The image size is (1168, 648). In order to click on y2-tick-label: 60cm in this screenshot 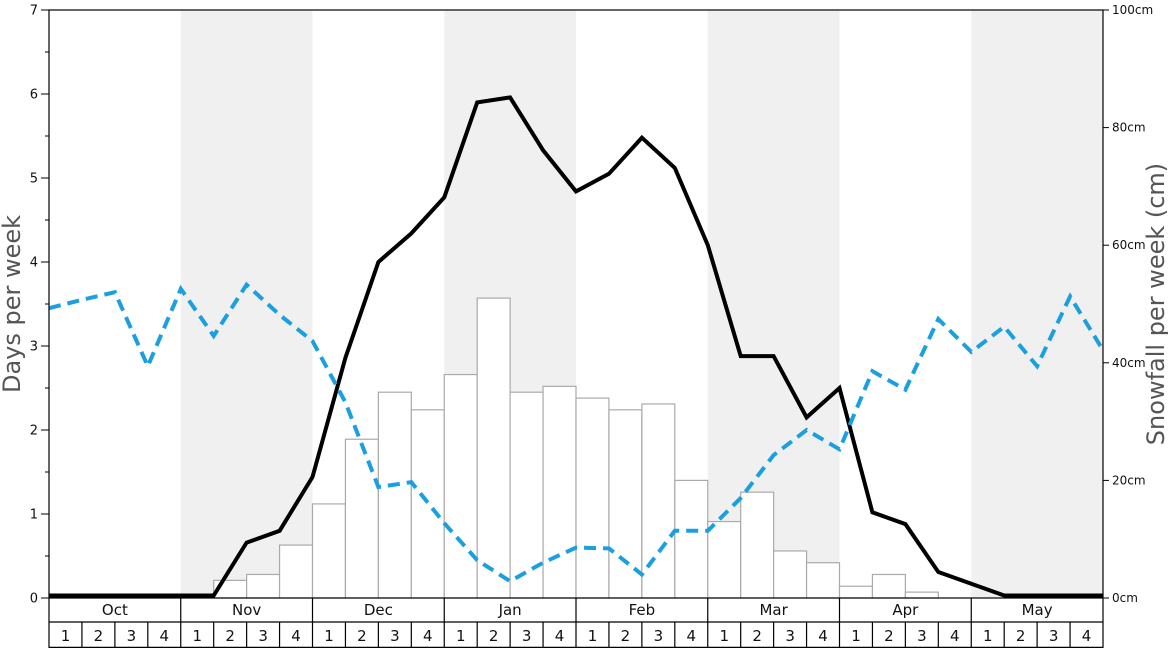, I will do `click(1129, 245)`.